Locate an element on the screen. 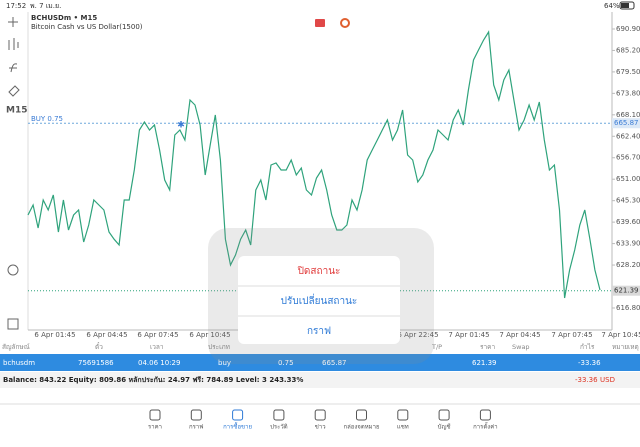  tab-label: แชท is located at coordinates (403, 427).